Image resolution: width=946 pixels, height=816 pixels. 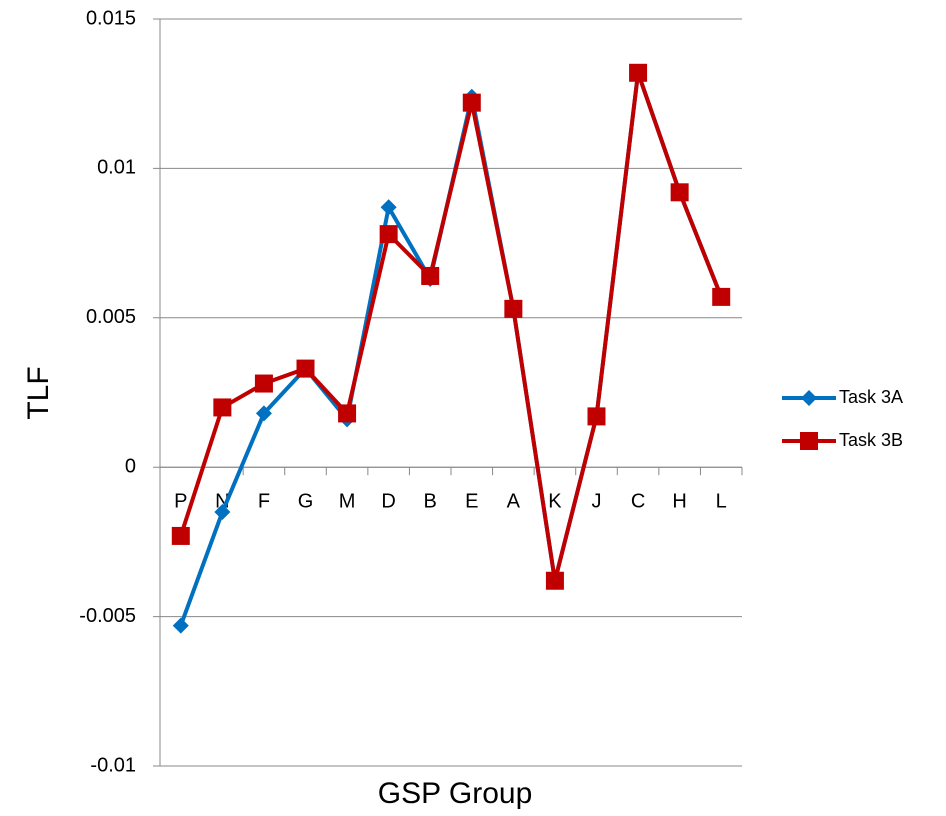 I want to click on x-tick-label: P, so click(x=180, y=501).